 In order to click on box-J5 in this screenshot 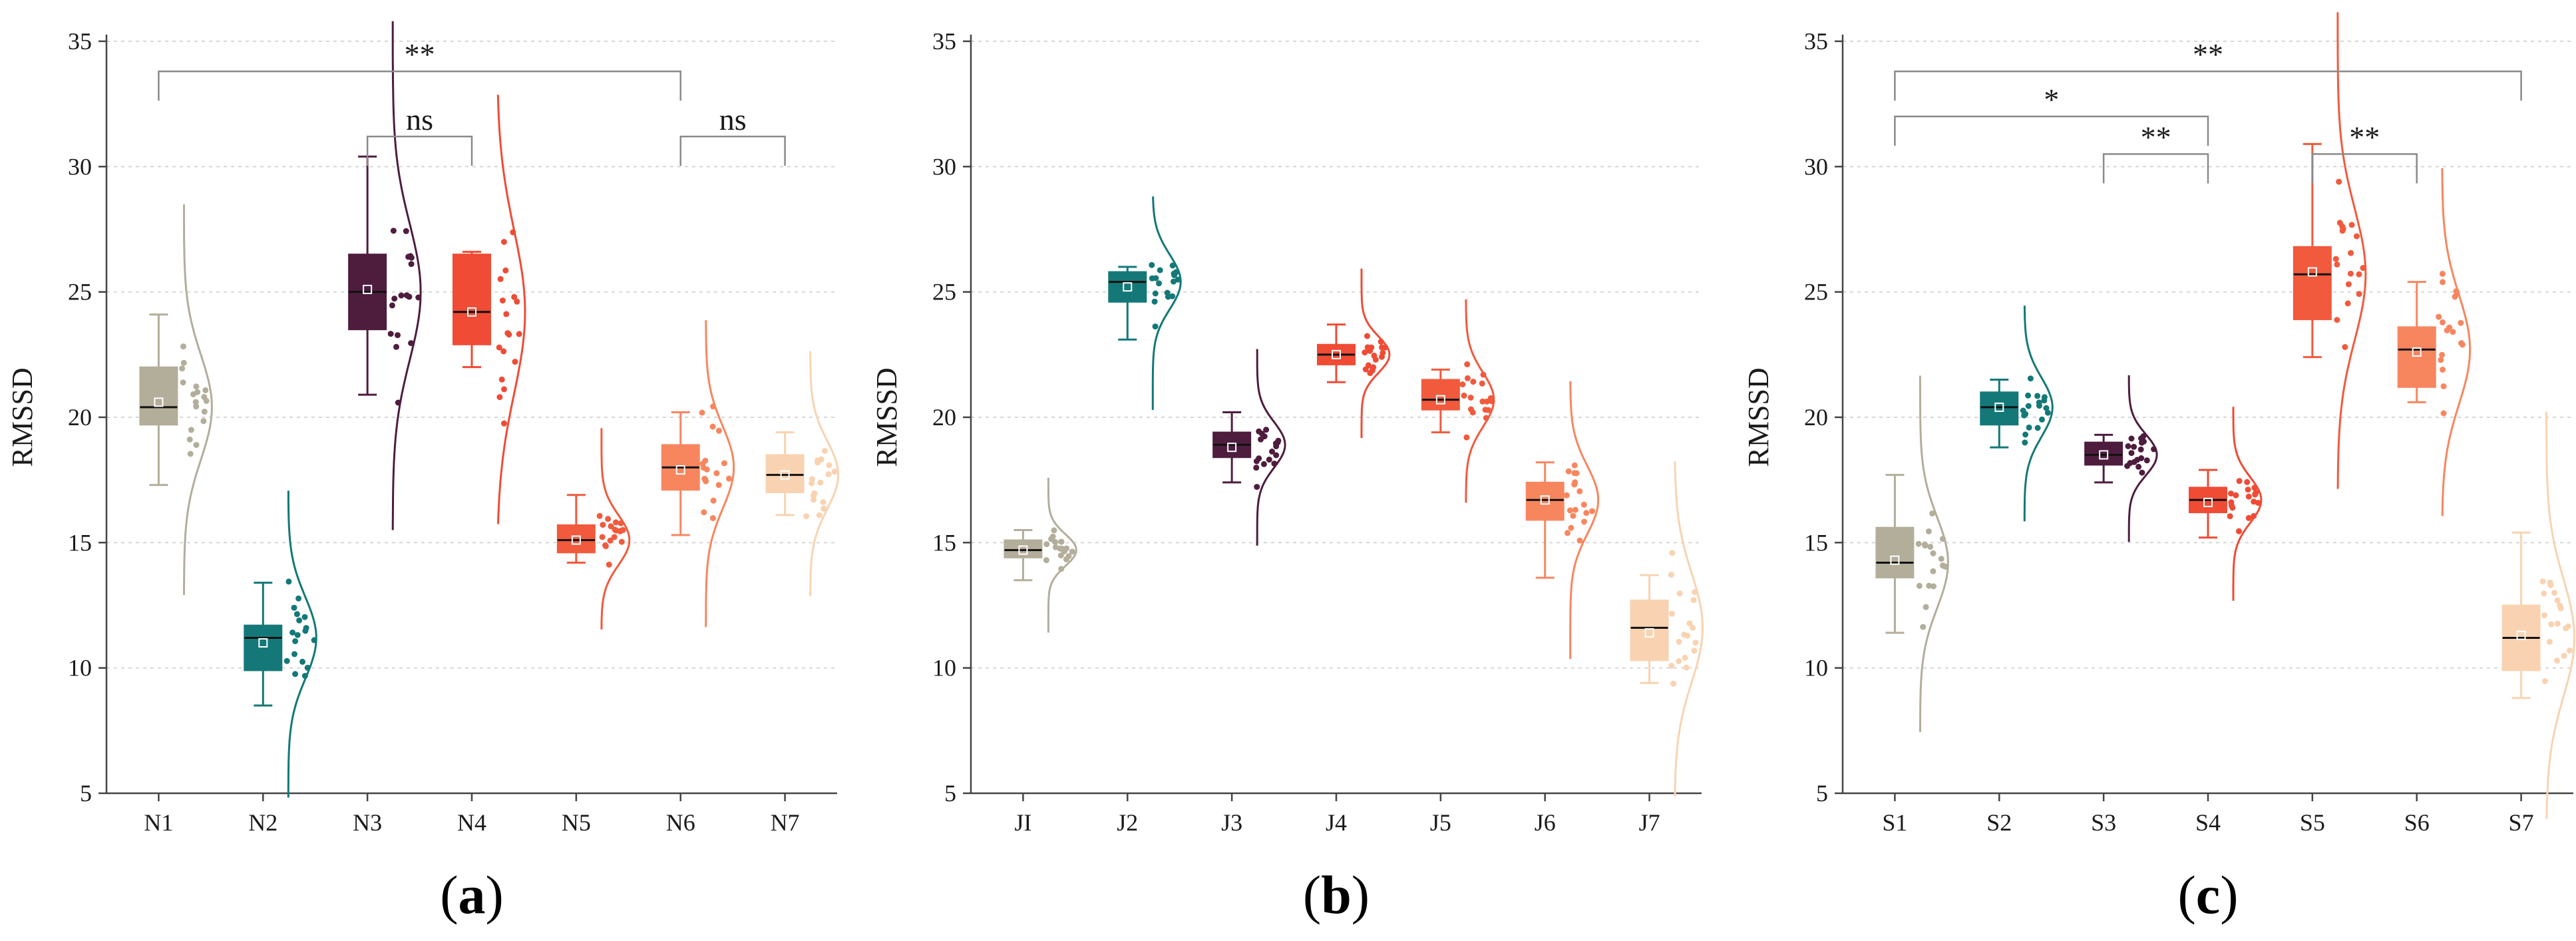, I will do `click(1440, 395)`.